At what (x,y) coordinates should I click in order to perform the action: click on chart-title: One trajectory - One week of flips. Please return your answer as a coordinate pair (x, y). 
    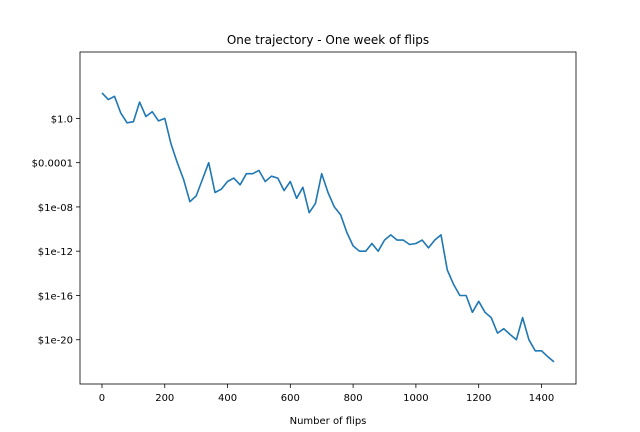
    Looking at the image, I should click on (328, 40).